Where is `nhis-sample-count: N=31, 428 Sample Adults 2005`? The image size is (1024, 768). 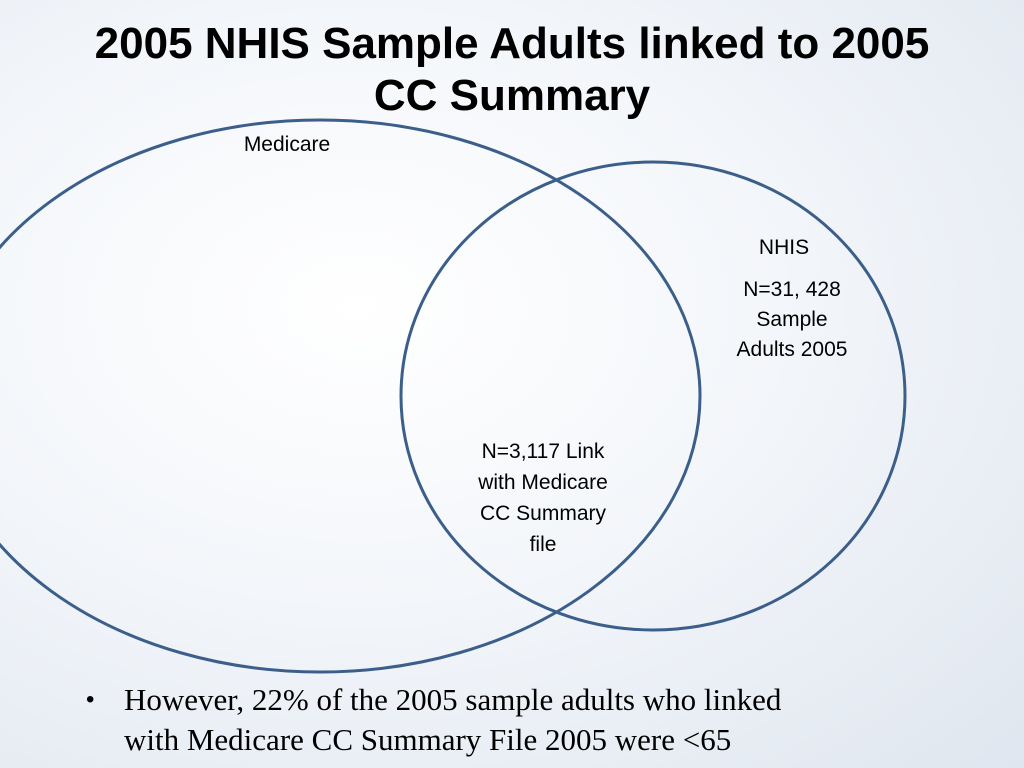 nhis-sample-count: N=31, 428 Sample Adults 2005 is located at coordinates (792, 320).